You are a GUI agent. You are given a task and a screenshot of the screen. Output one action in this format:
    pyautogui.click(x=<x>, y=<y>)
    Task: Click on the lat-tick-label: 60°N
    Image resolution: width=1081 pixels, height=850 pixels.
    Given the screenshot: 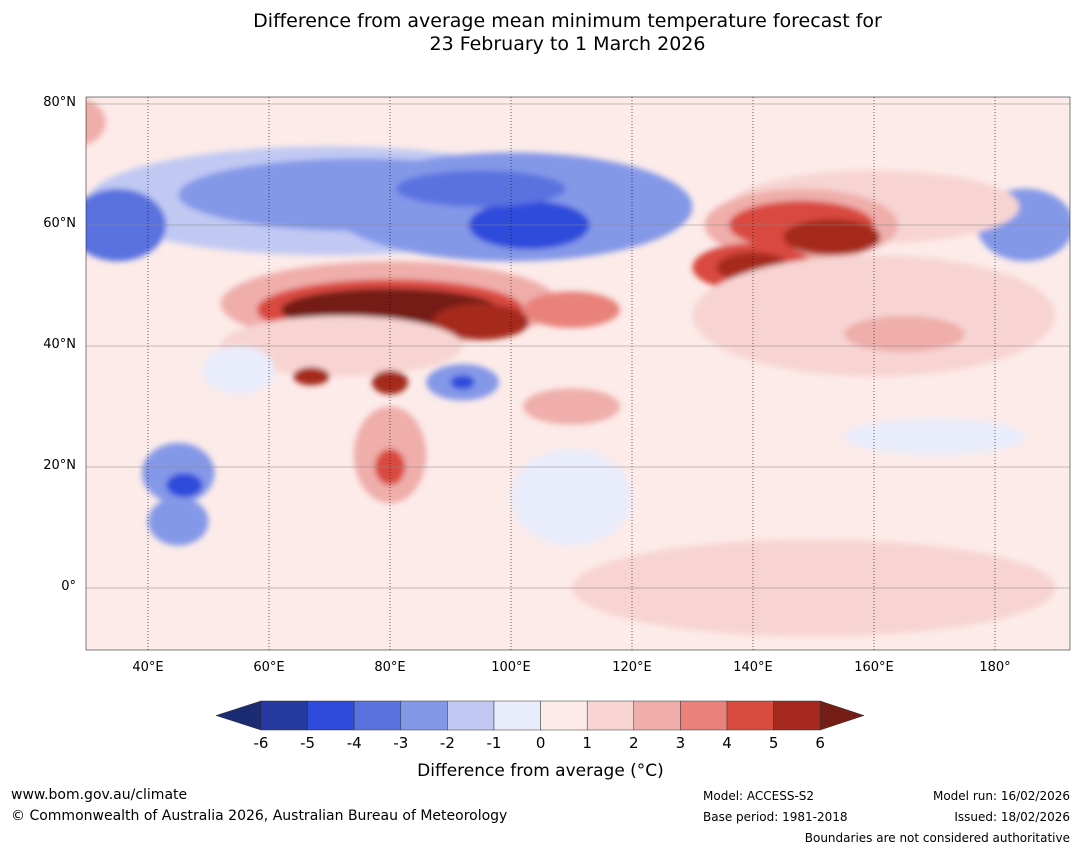 What is the action you would take?
    pyautogui.click(x=59, y=223)
    